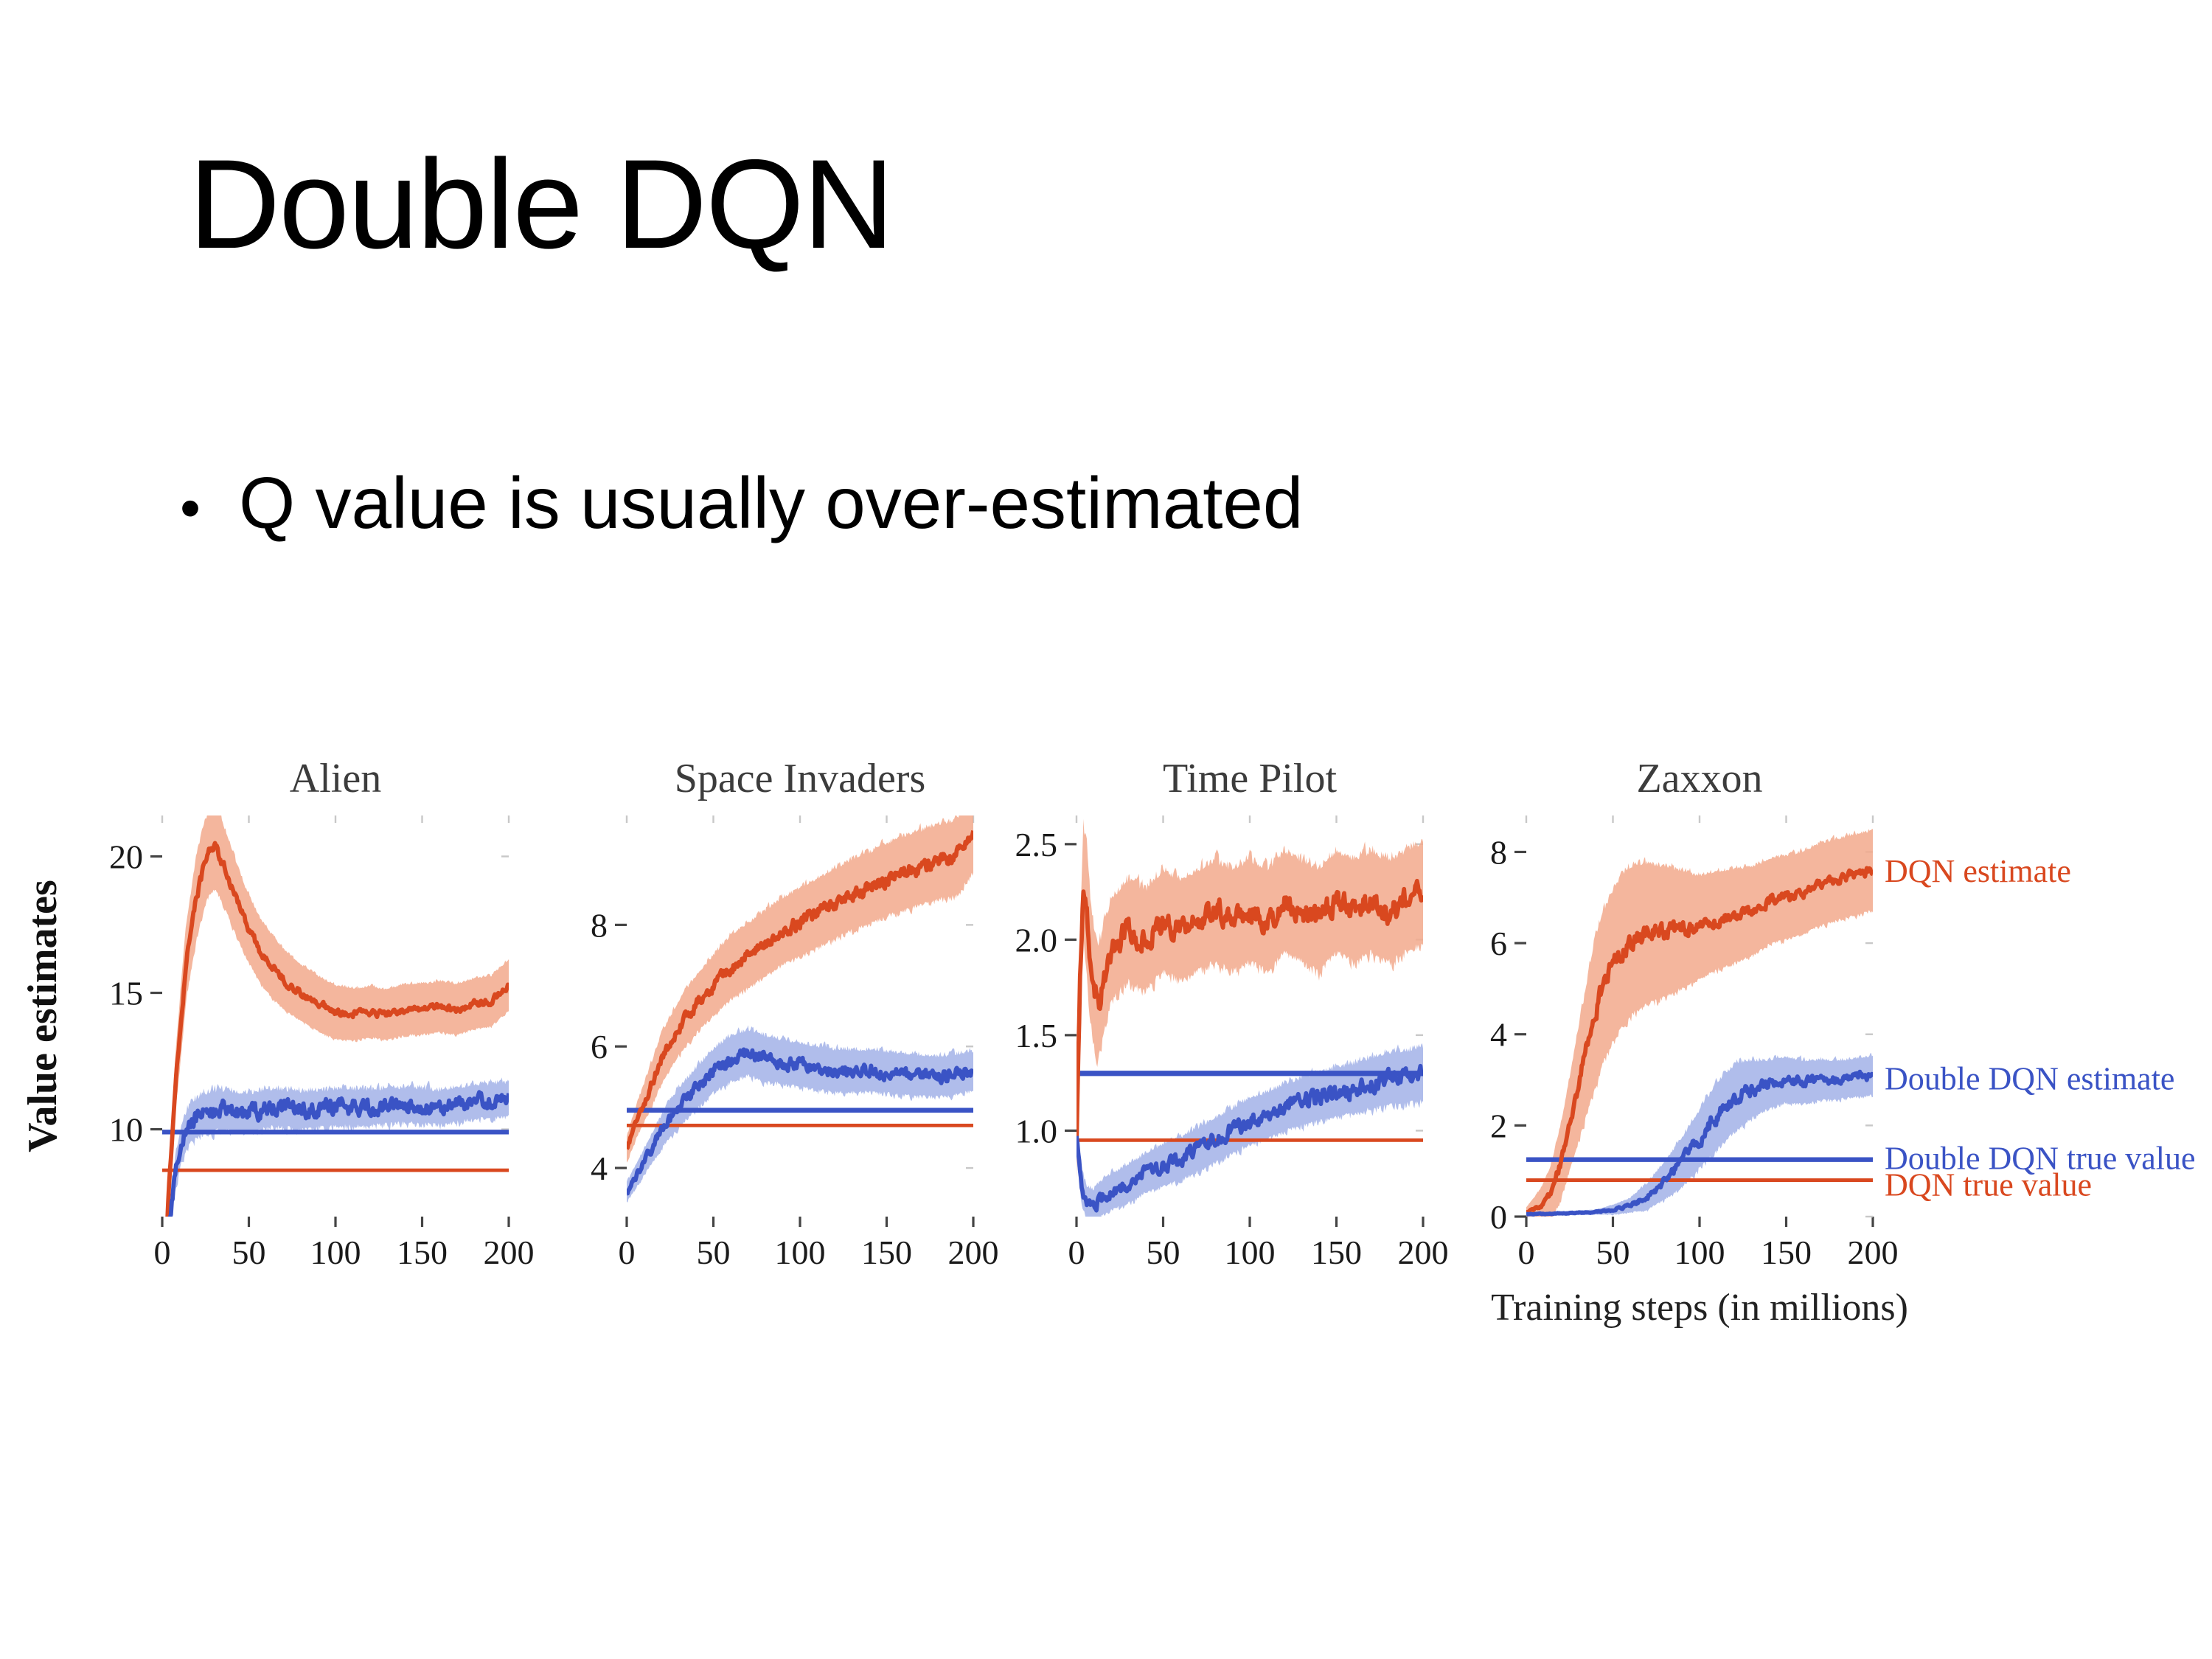 This screenshot has height=1659, width=2212. What do you see at coordinates (1036, 1035) in the screenshot?
I see `y-tick-label: 1.5` at bounding box center [1036, 1035].